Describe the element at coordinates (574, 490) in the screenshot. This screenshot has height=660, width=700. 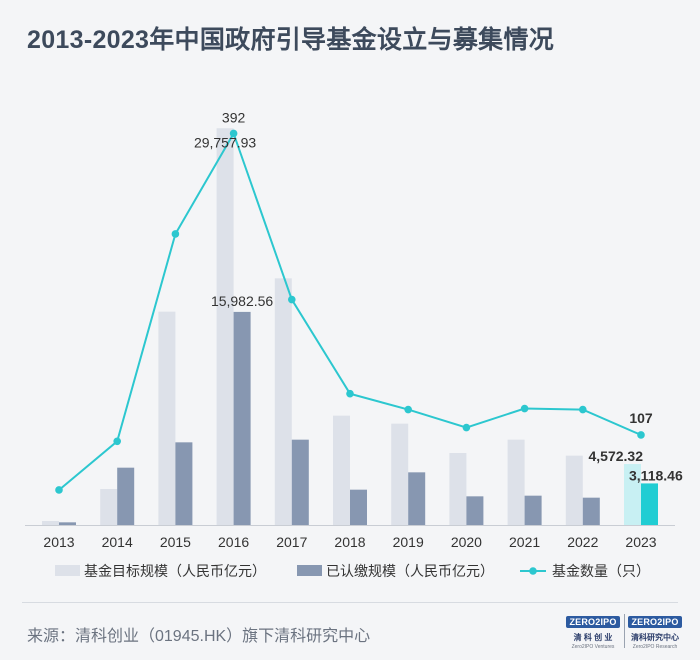
I see `bar-target-2022` at that location.